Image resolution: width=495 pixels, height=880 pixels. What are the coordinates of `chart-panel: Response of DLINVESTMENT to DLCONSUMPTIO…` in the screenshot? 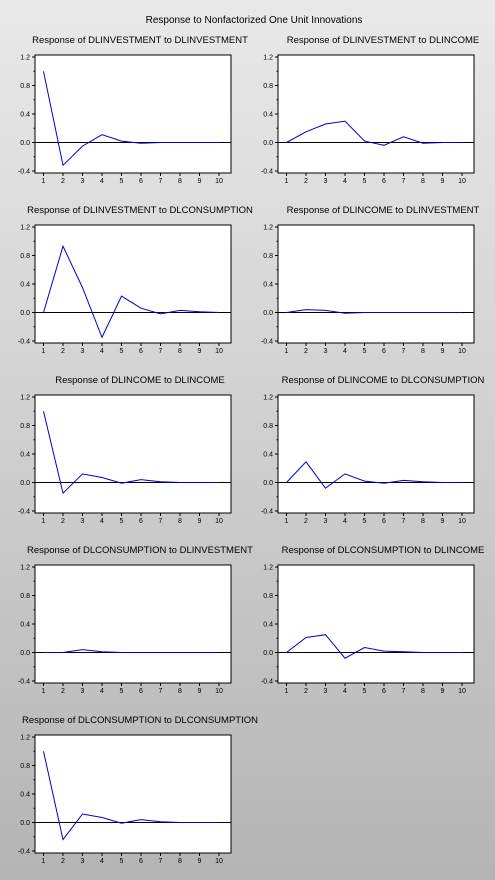 It's located at (135, 280).